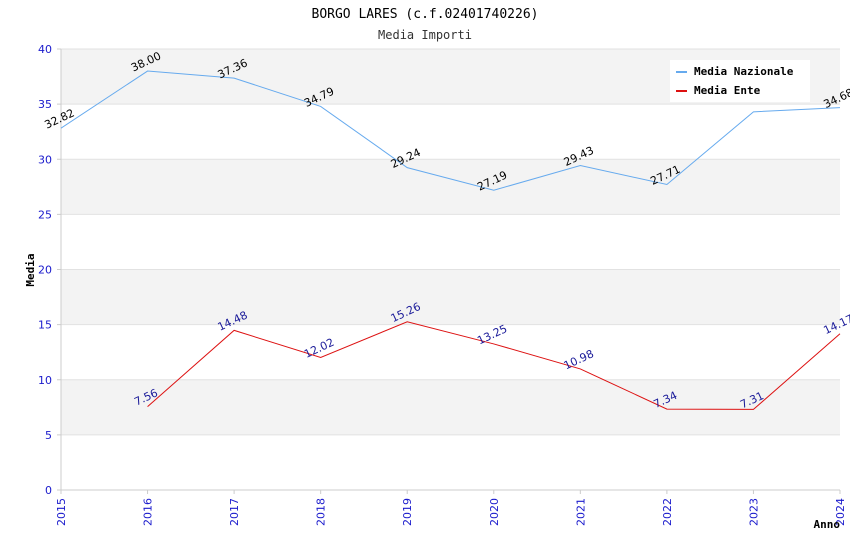 This screenshot has width=850, height=555. What do you see at coordinates (727, 90) in the screenshot?
I see `legend-label-ente: Media Ente` at bounding box center [727, 90].